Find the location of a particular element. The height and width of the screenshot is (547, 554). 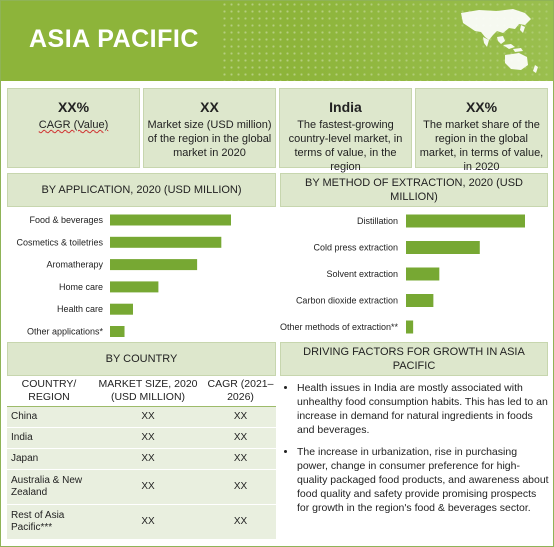

country-cell: China is located at coordinates (24, 416).